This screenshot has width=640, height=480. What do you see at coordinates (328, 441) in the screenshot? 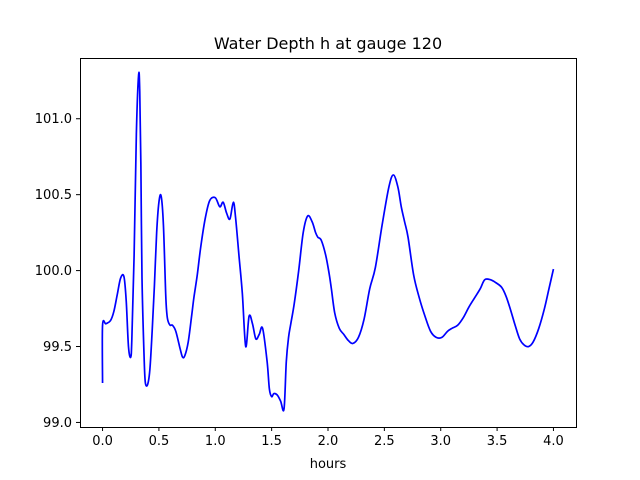
I see `x-tick-label: 2.0` at bounding box center [328, 441].